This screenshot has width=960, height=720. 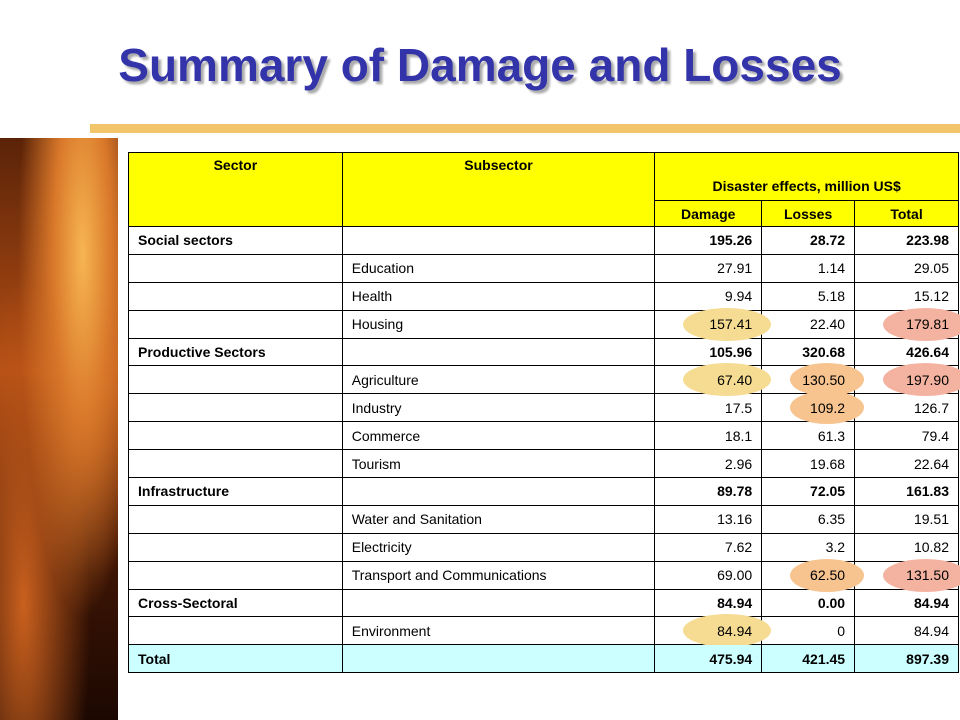 I want to click on cell-text: Education, so click(x=383, y=268).